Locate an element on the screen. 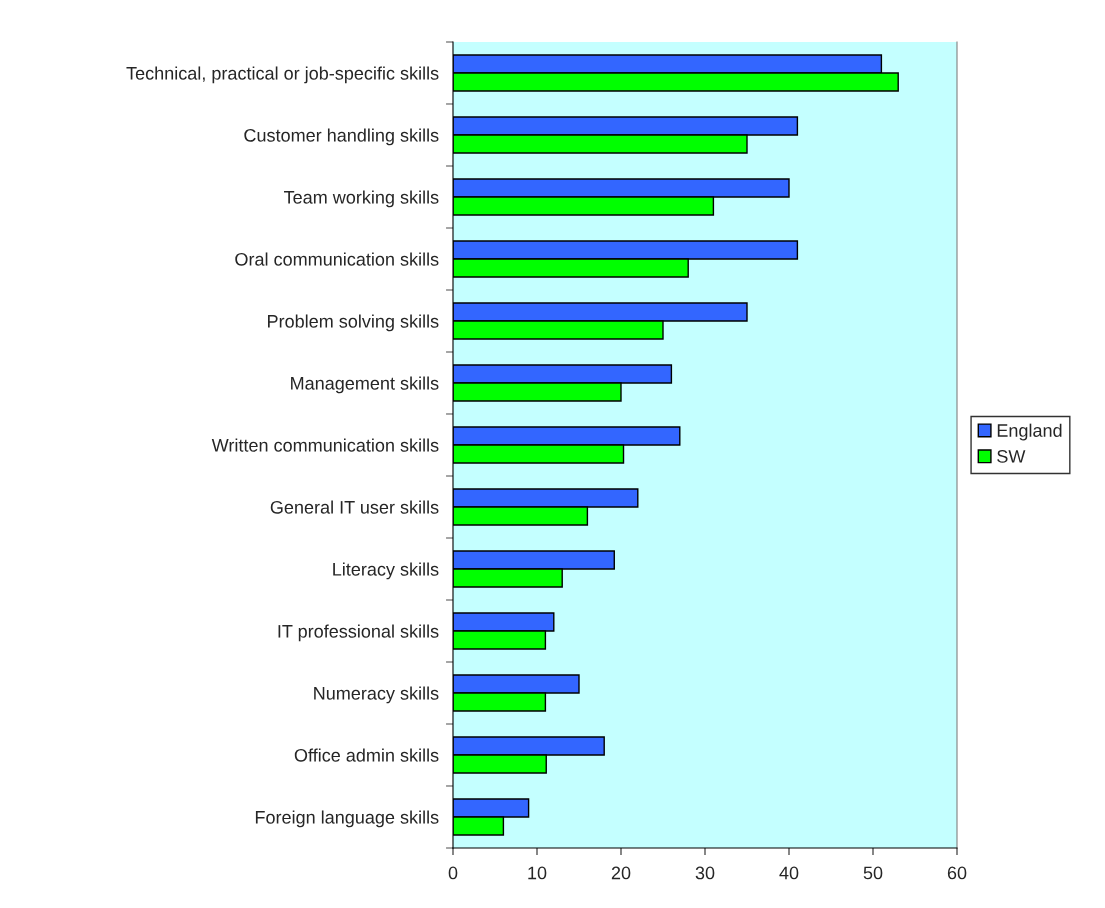  x-tick-label: 30 is located at coordinates (705, 873).